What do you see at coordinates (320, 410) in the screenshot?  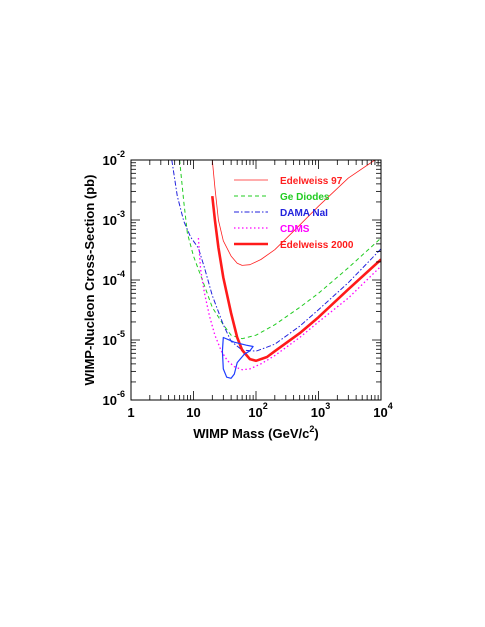 I see `x-tick-label: 10³` at bounding box center [320, 410].